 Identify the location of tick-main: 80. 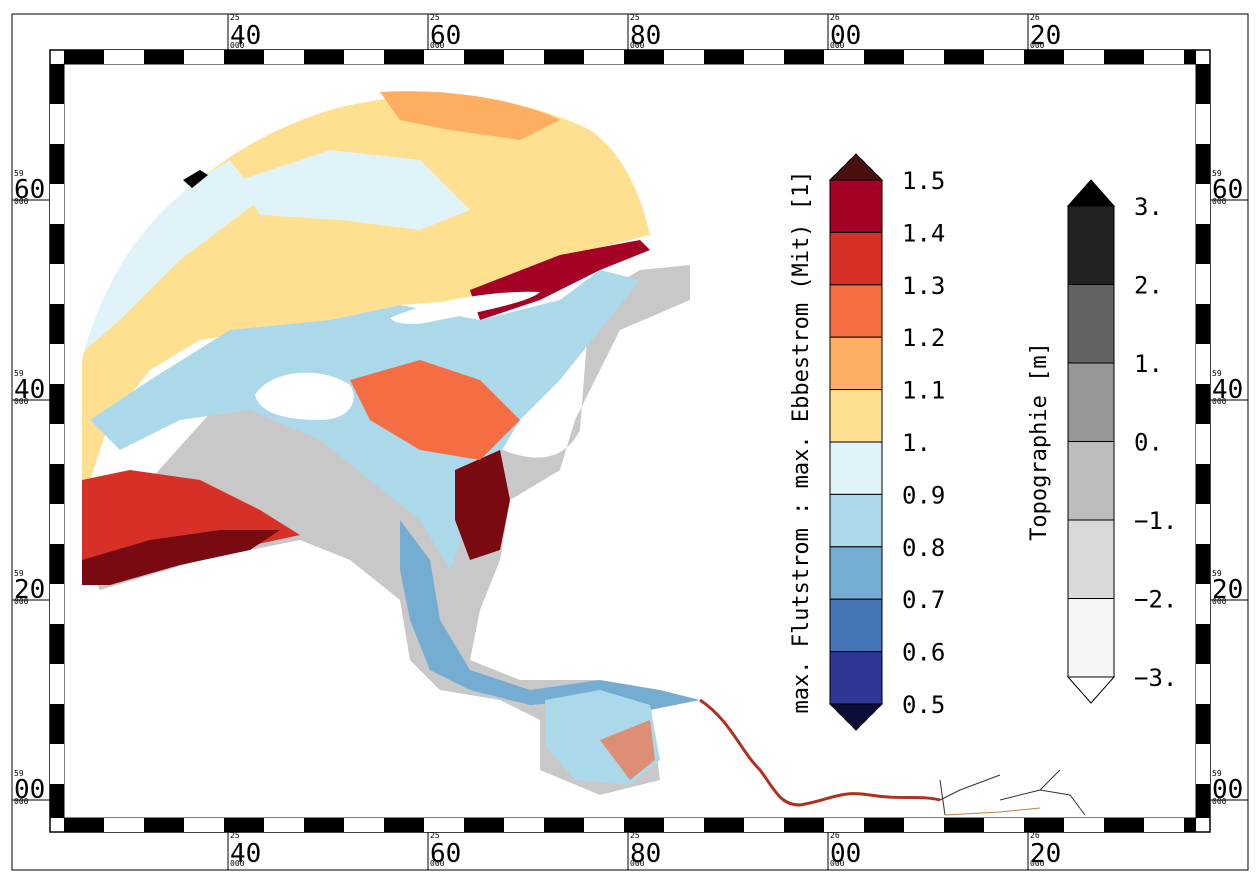
(645, 854).